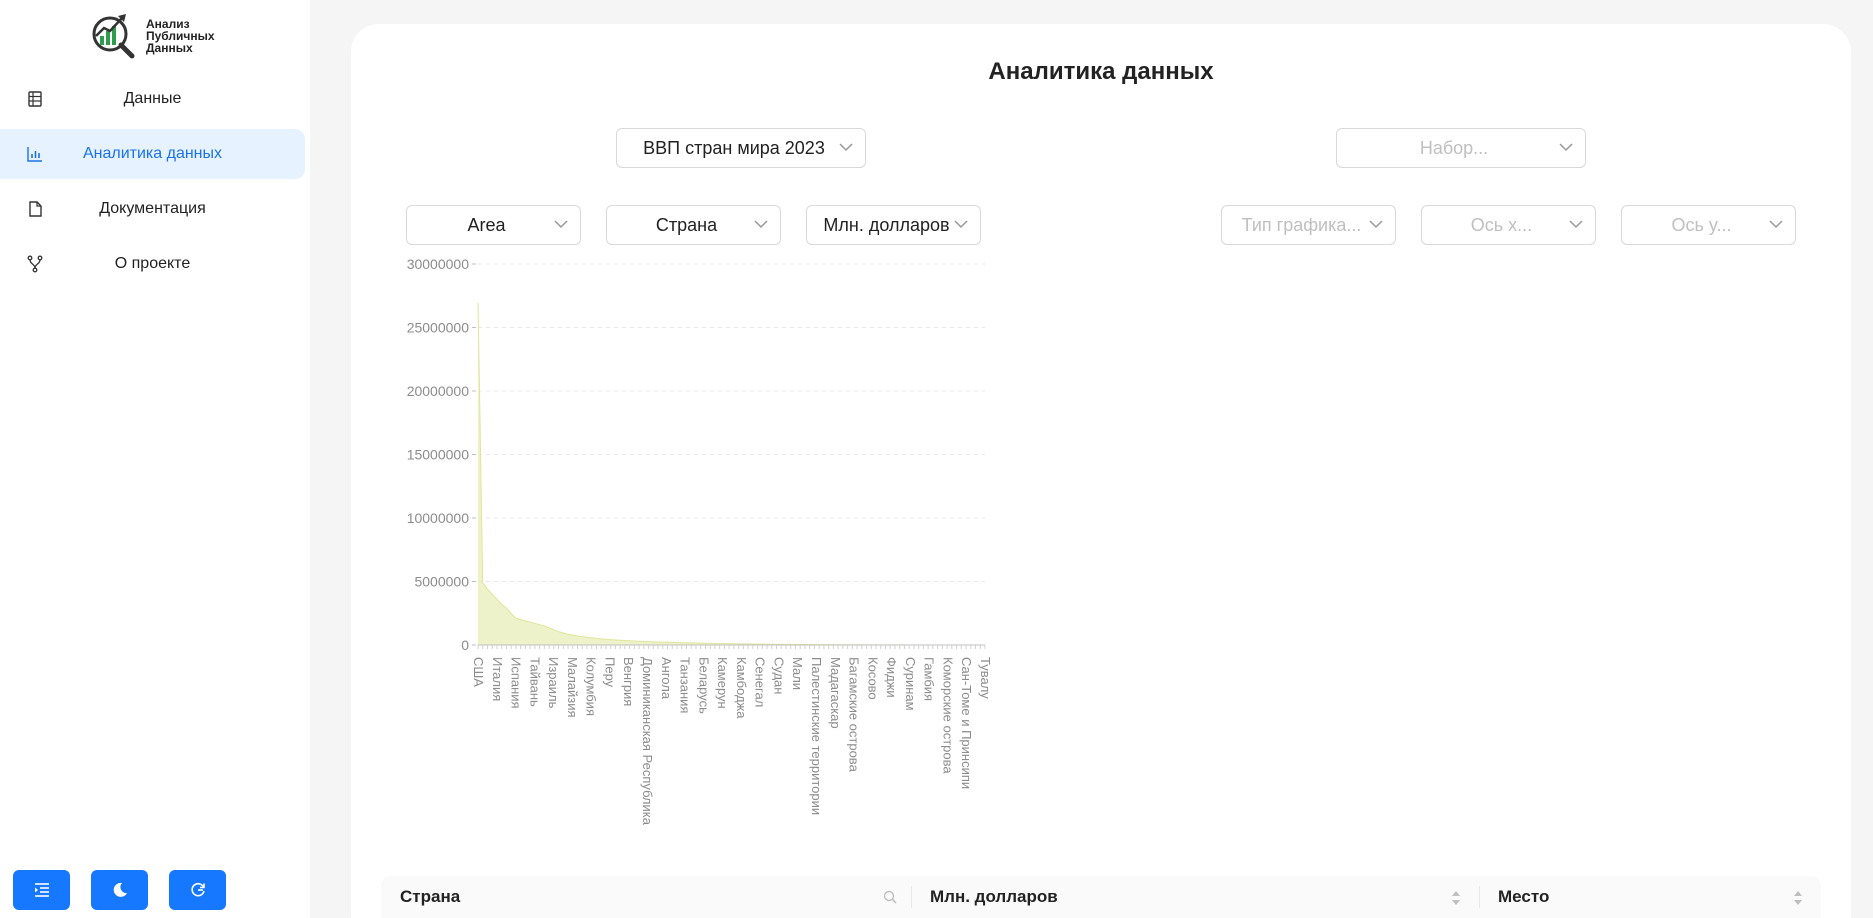 The width and height of the screenshot is (1873, 918). I want to click on logo-line-1: Анализ, so click(168, 24).